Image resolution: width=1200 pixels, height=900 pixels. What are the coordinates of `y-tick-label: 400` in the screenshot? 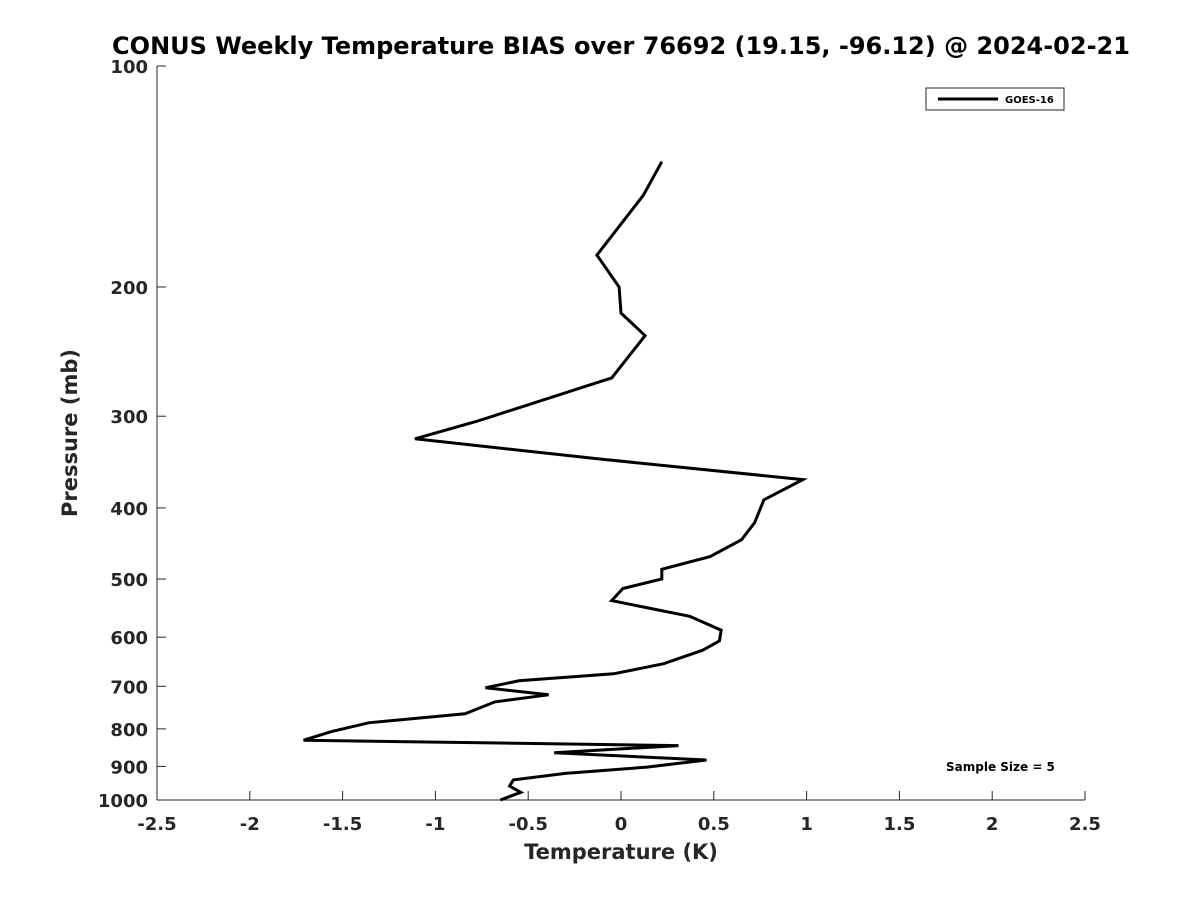 It's located at (129, 509).